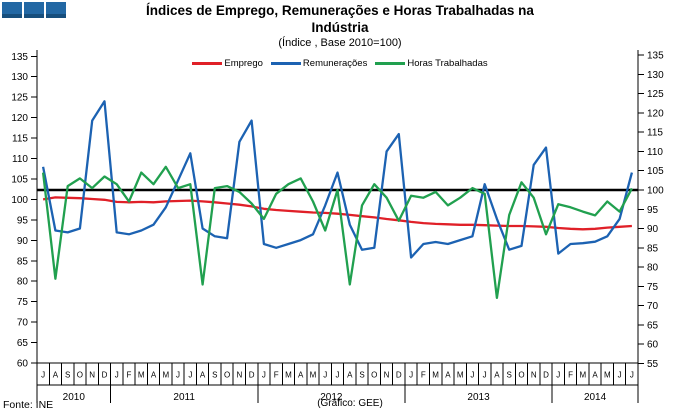  What do you see at coordinates (447, 63) in the screenshot?
I see `legend-label: Horas Trabalhadas` at bounding box center [447, 63].